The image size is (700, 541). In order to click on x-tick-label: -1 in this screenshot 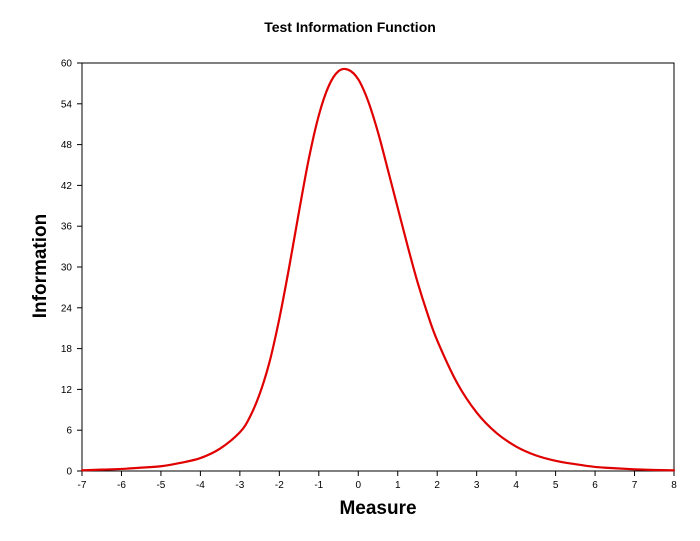, I will do `click(318, 485)`.